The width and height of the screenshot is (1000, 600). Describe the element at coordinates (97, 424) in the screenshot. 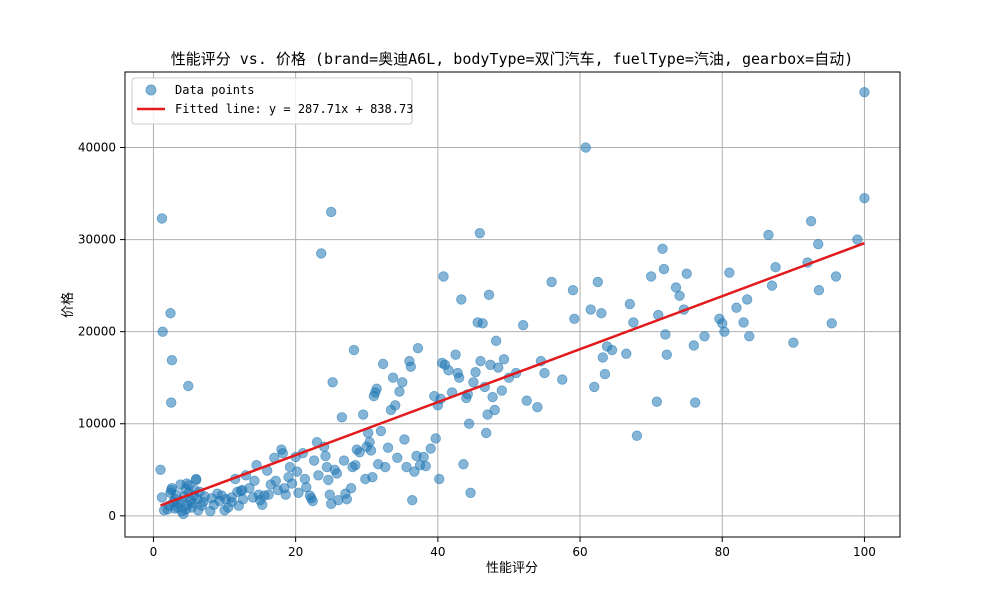

I see `y-tick-label: 10000` at that location.